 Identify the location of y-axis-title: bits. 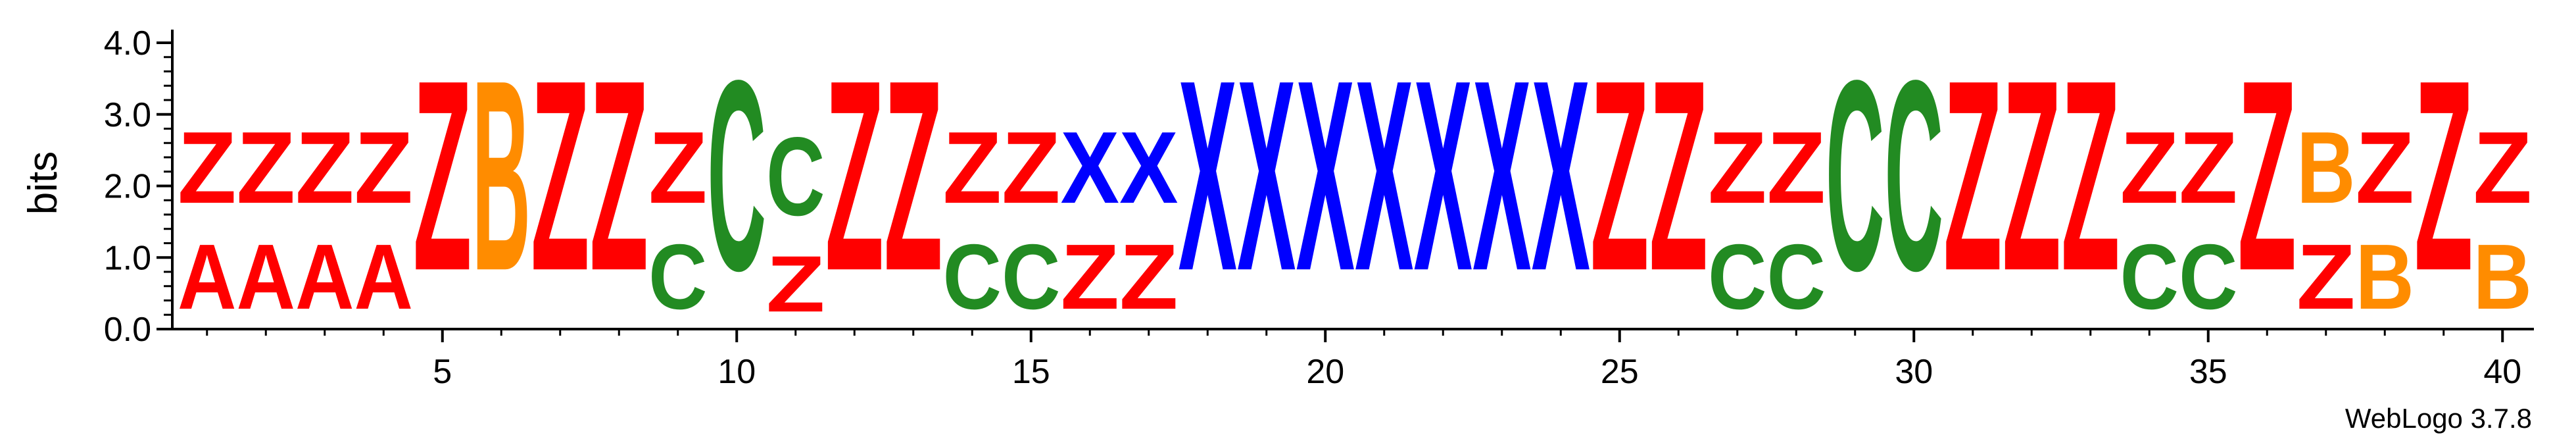
(43, 183).